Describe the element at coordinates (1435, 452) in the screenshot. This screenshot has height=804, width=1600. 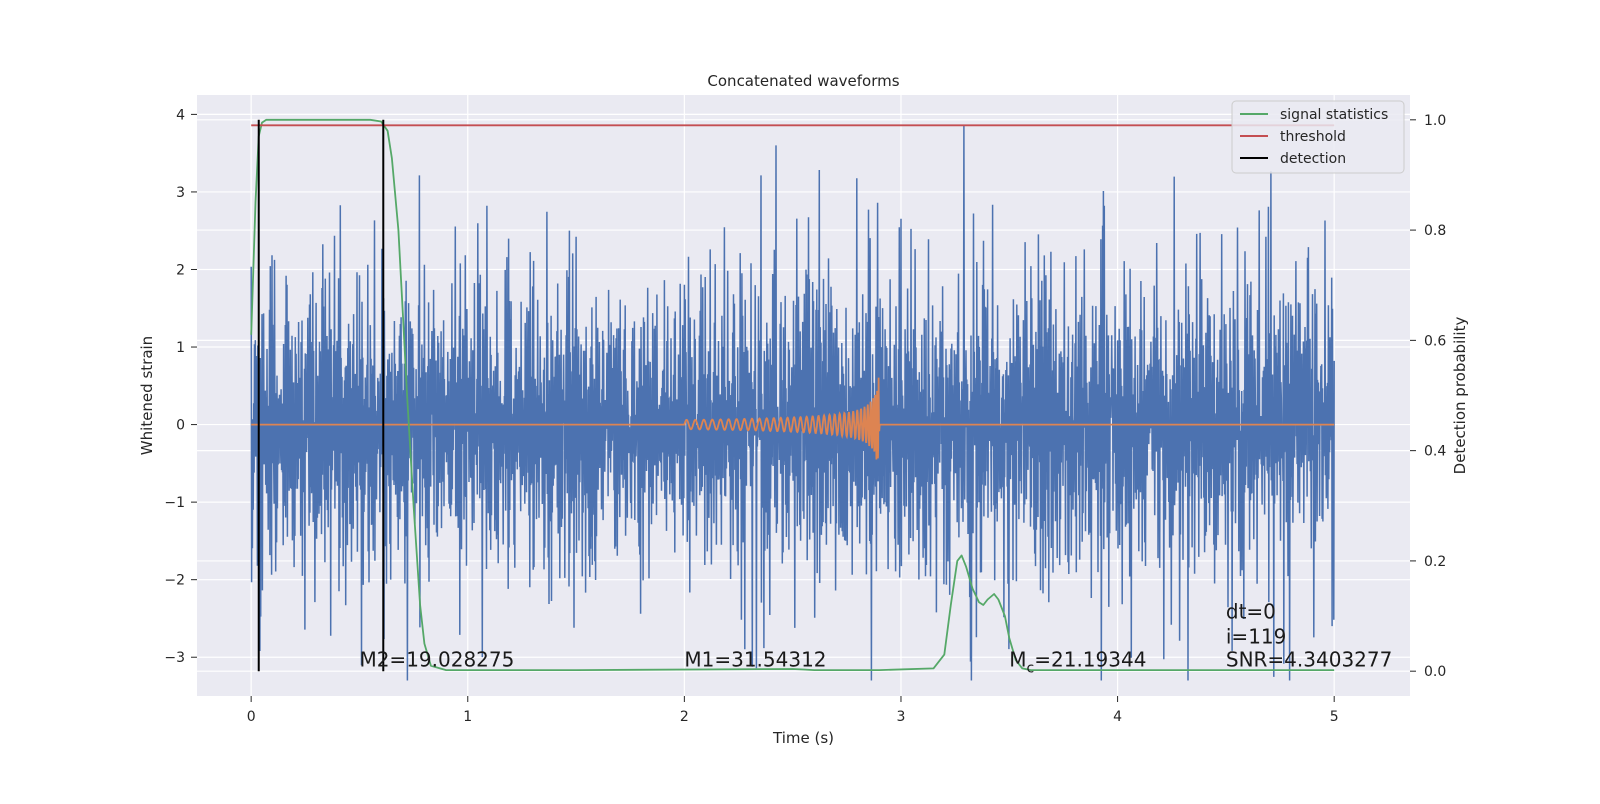
I see `y-right-tick-label: 0.4` at that location.